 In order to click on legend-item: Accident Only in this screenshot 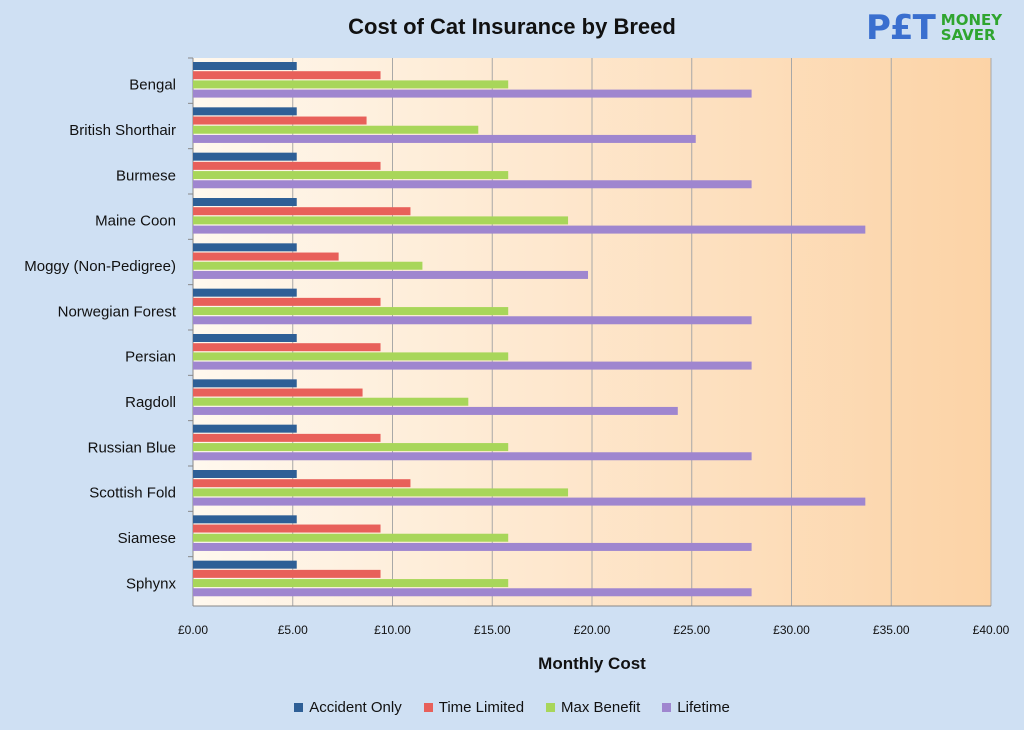, I will do `click(348, 707)`.